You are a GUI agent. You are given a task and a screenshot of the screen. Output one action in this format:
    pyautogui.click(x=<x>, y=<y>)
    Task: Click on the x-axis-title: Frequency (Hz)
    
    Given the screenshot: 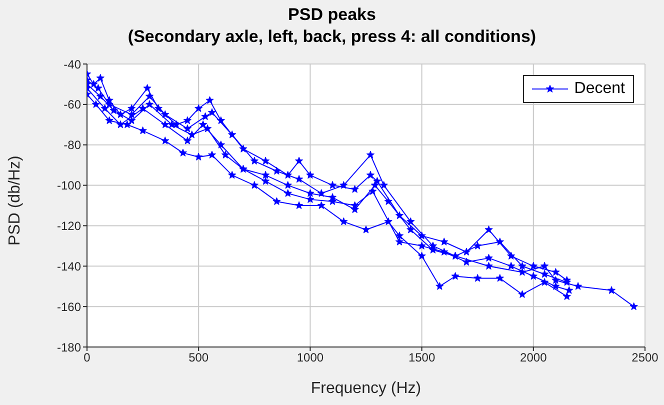 What is the action you would take?
    pyautogui.click(x=366, y=388)
    